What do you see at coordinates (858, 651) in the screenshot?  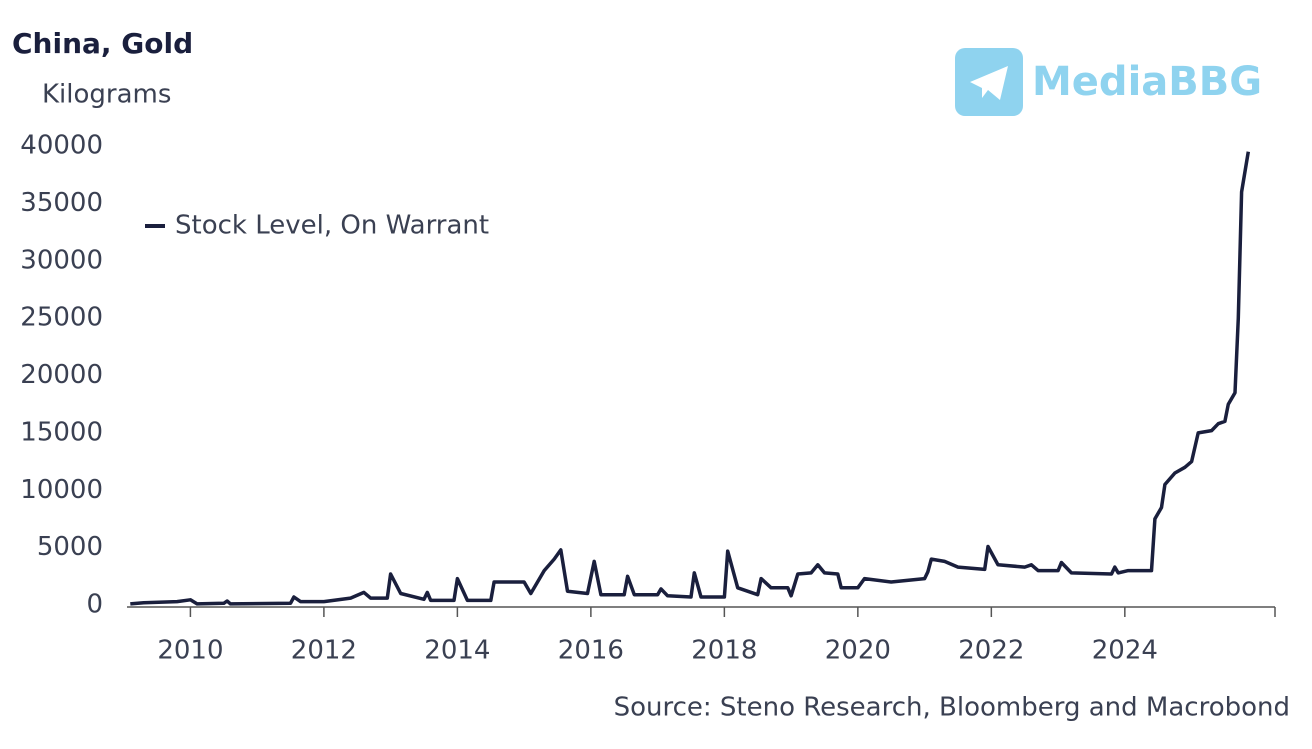 I see `x-tick-label: 2020` at bounding box center [858, 651].